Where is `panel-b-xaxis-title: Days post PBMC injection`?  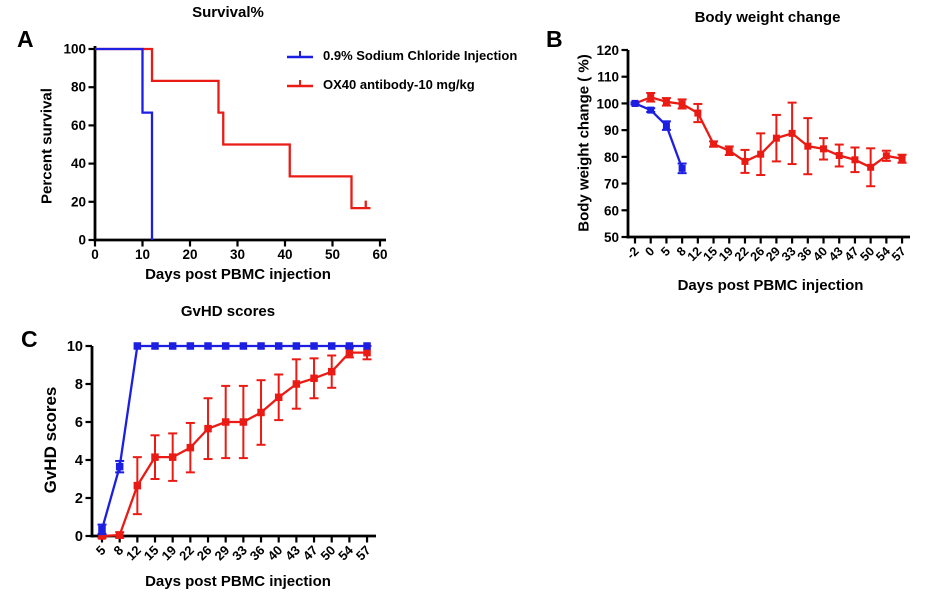
panel-b-xaxis-title: Days post PBMC injection is located at coordinates (770, 285).